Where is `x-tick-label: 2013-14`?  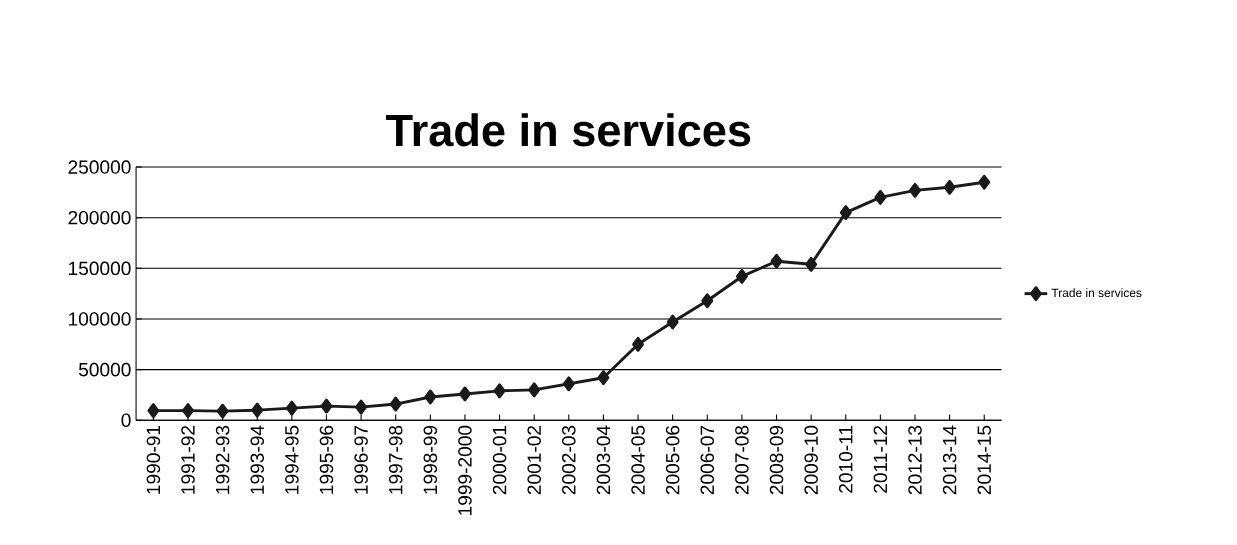
x-tick-label: 2013-14 is located at coordinates (949, 460).